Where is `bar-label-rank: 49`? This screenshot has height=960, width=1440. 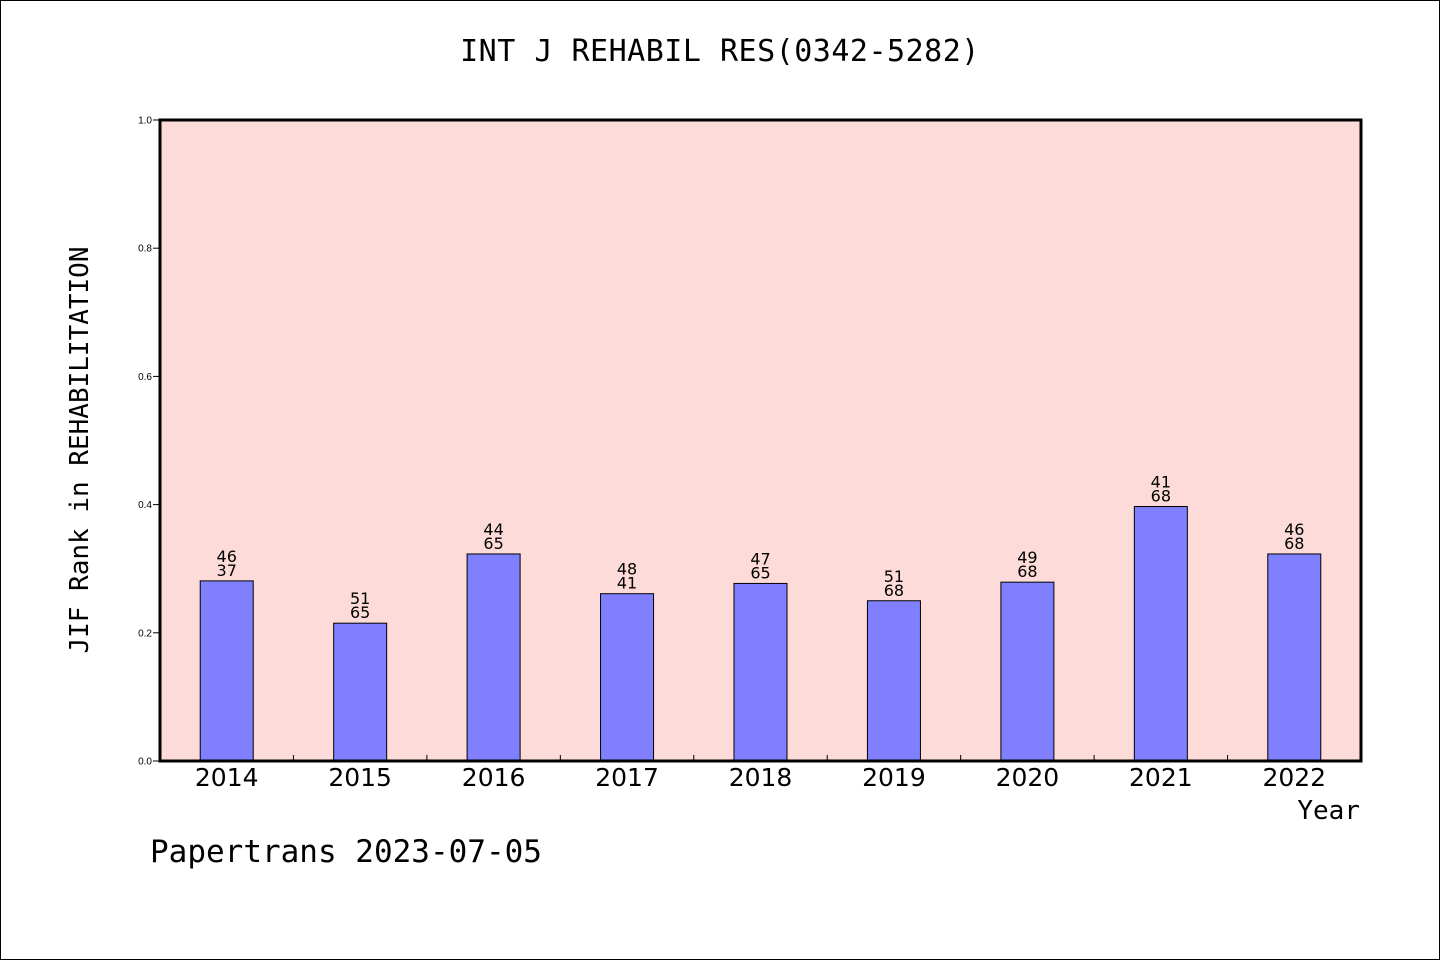
bar-label-rank: 49 is located at coordinates (1027, 557).